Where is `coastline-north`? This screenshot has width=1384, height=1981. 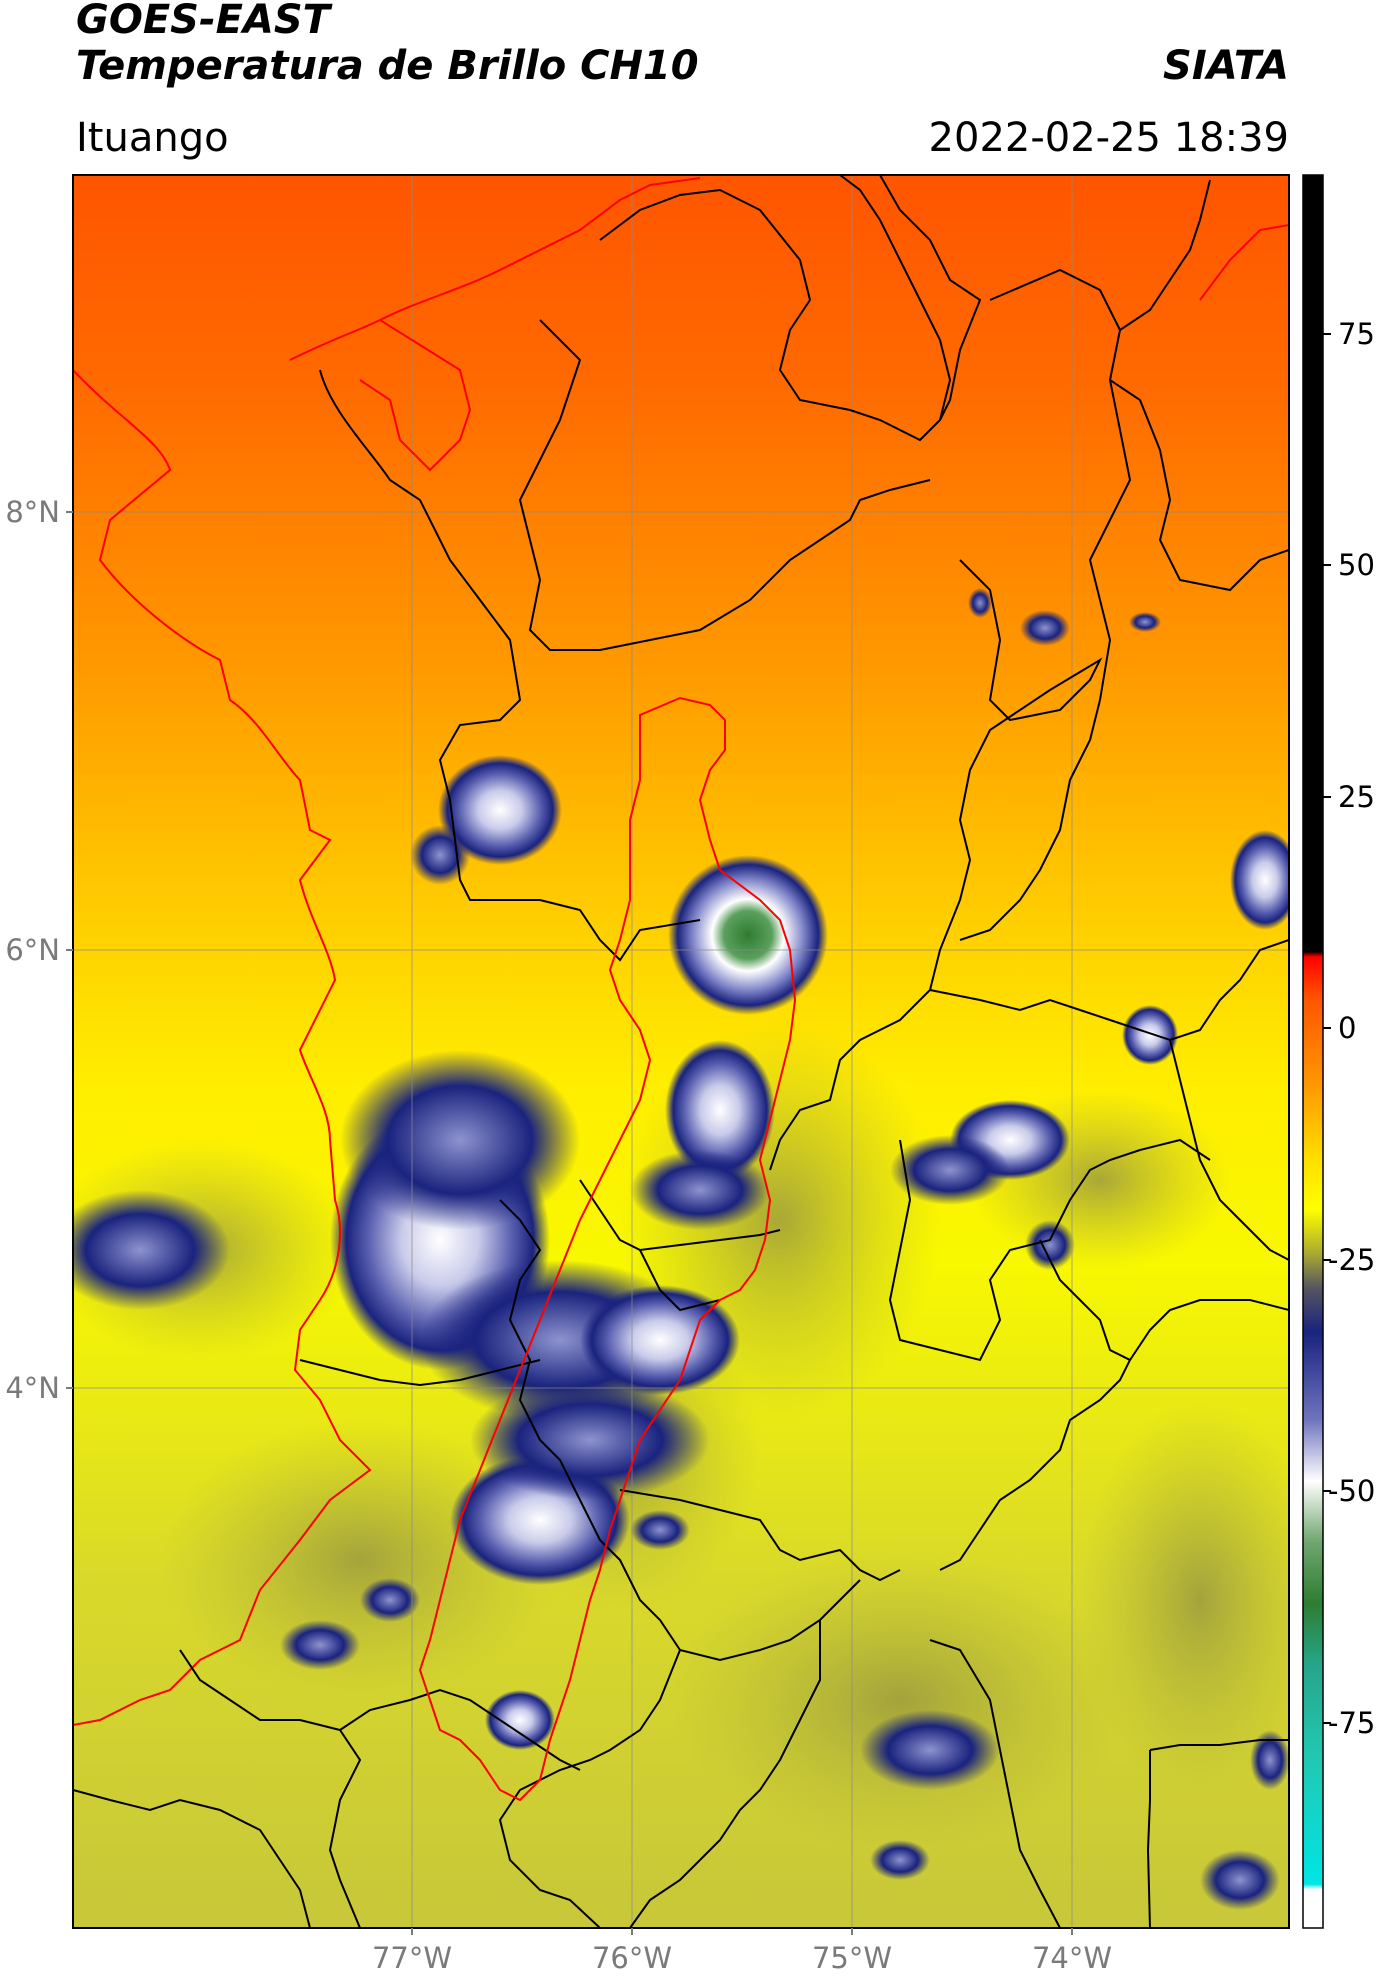
coastline-north is located at coordinates (789, 324).